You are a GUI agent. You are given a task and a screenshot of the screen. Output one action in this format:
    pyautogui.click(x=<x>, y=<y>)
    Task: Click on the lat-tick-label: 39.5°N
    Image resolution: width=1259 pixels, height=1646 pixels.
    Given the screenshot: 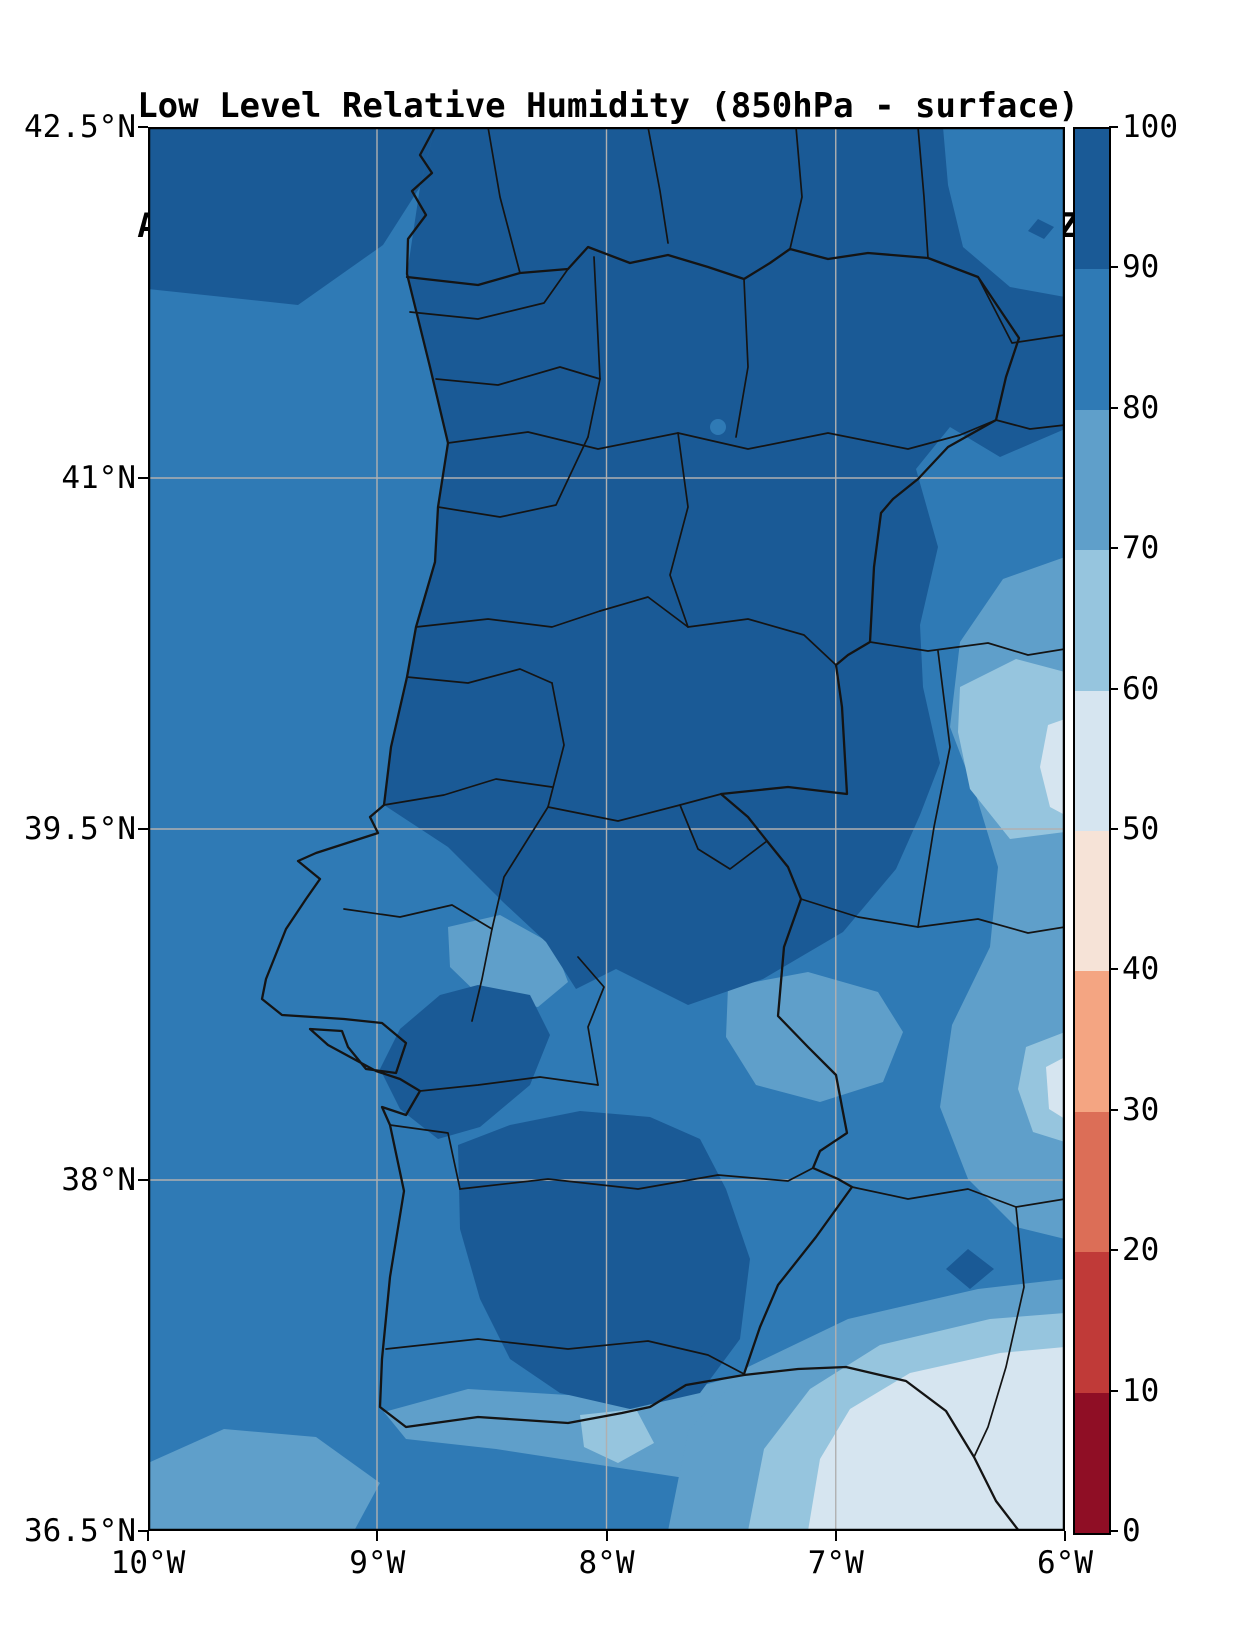 What is the action you would take?
    pyautogui.click(x=80, y=829)
    